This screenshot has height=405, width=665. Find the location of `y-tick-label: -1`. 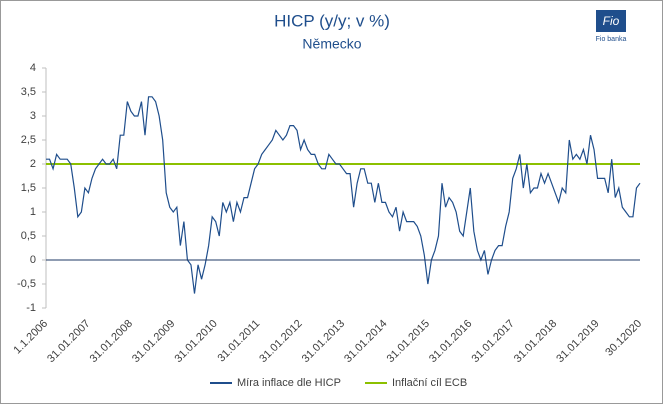

y-tick-label: -1 is located at coordinates (31, 308).